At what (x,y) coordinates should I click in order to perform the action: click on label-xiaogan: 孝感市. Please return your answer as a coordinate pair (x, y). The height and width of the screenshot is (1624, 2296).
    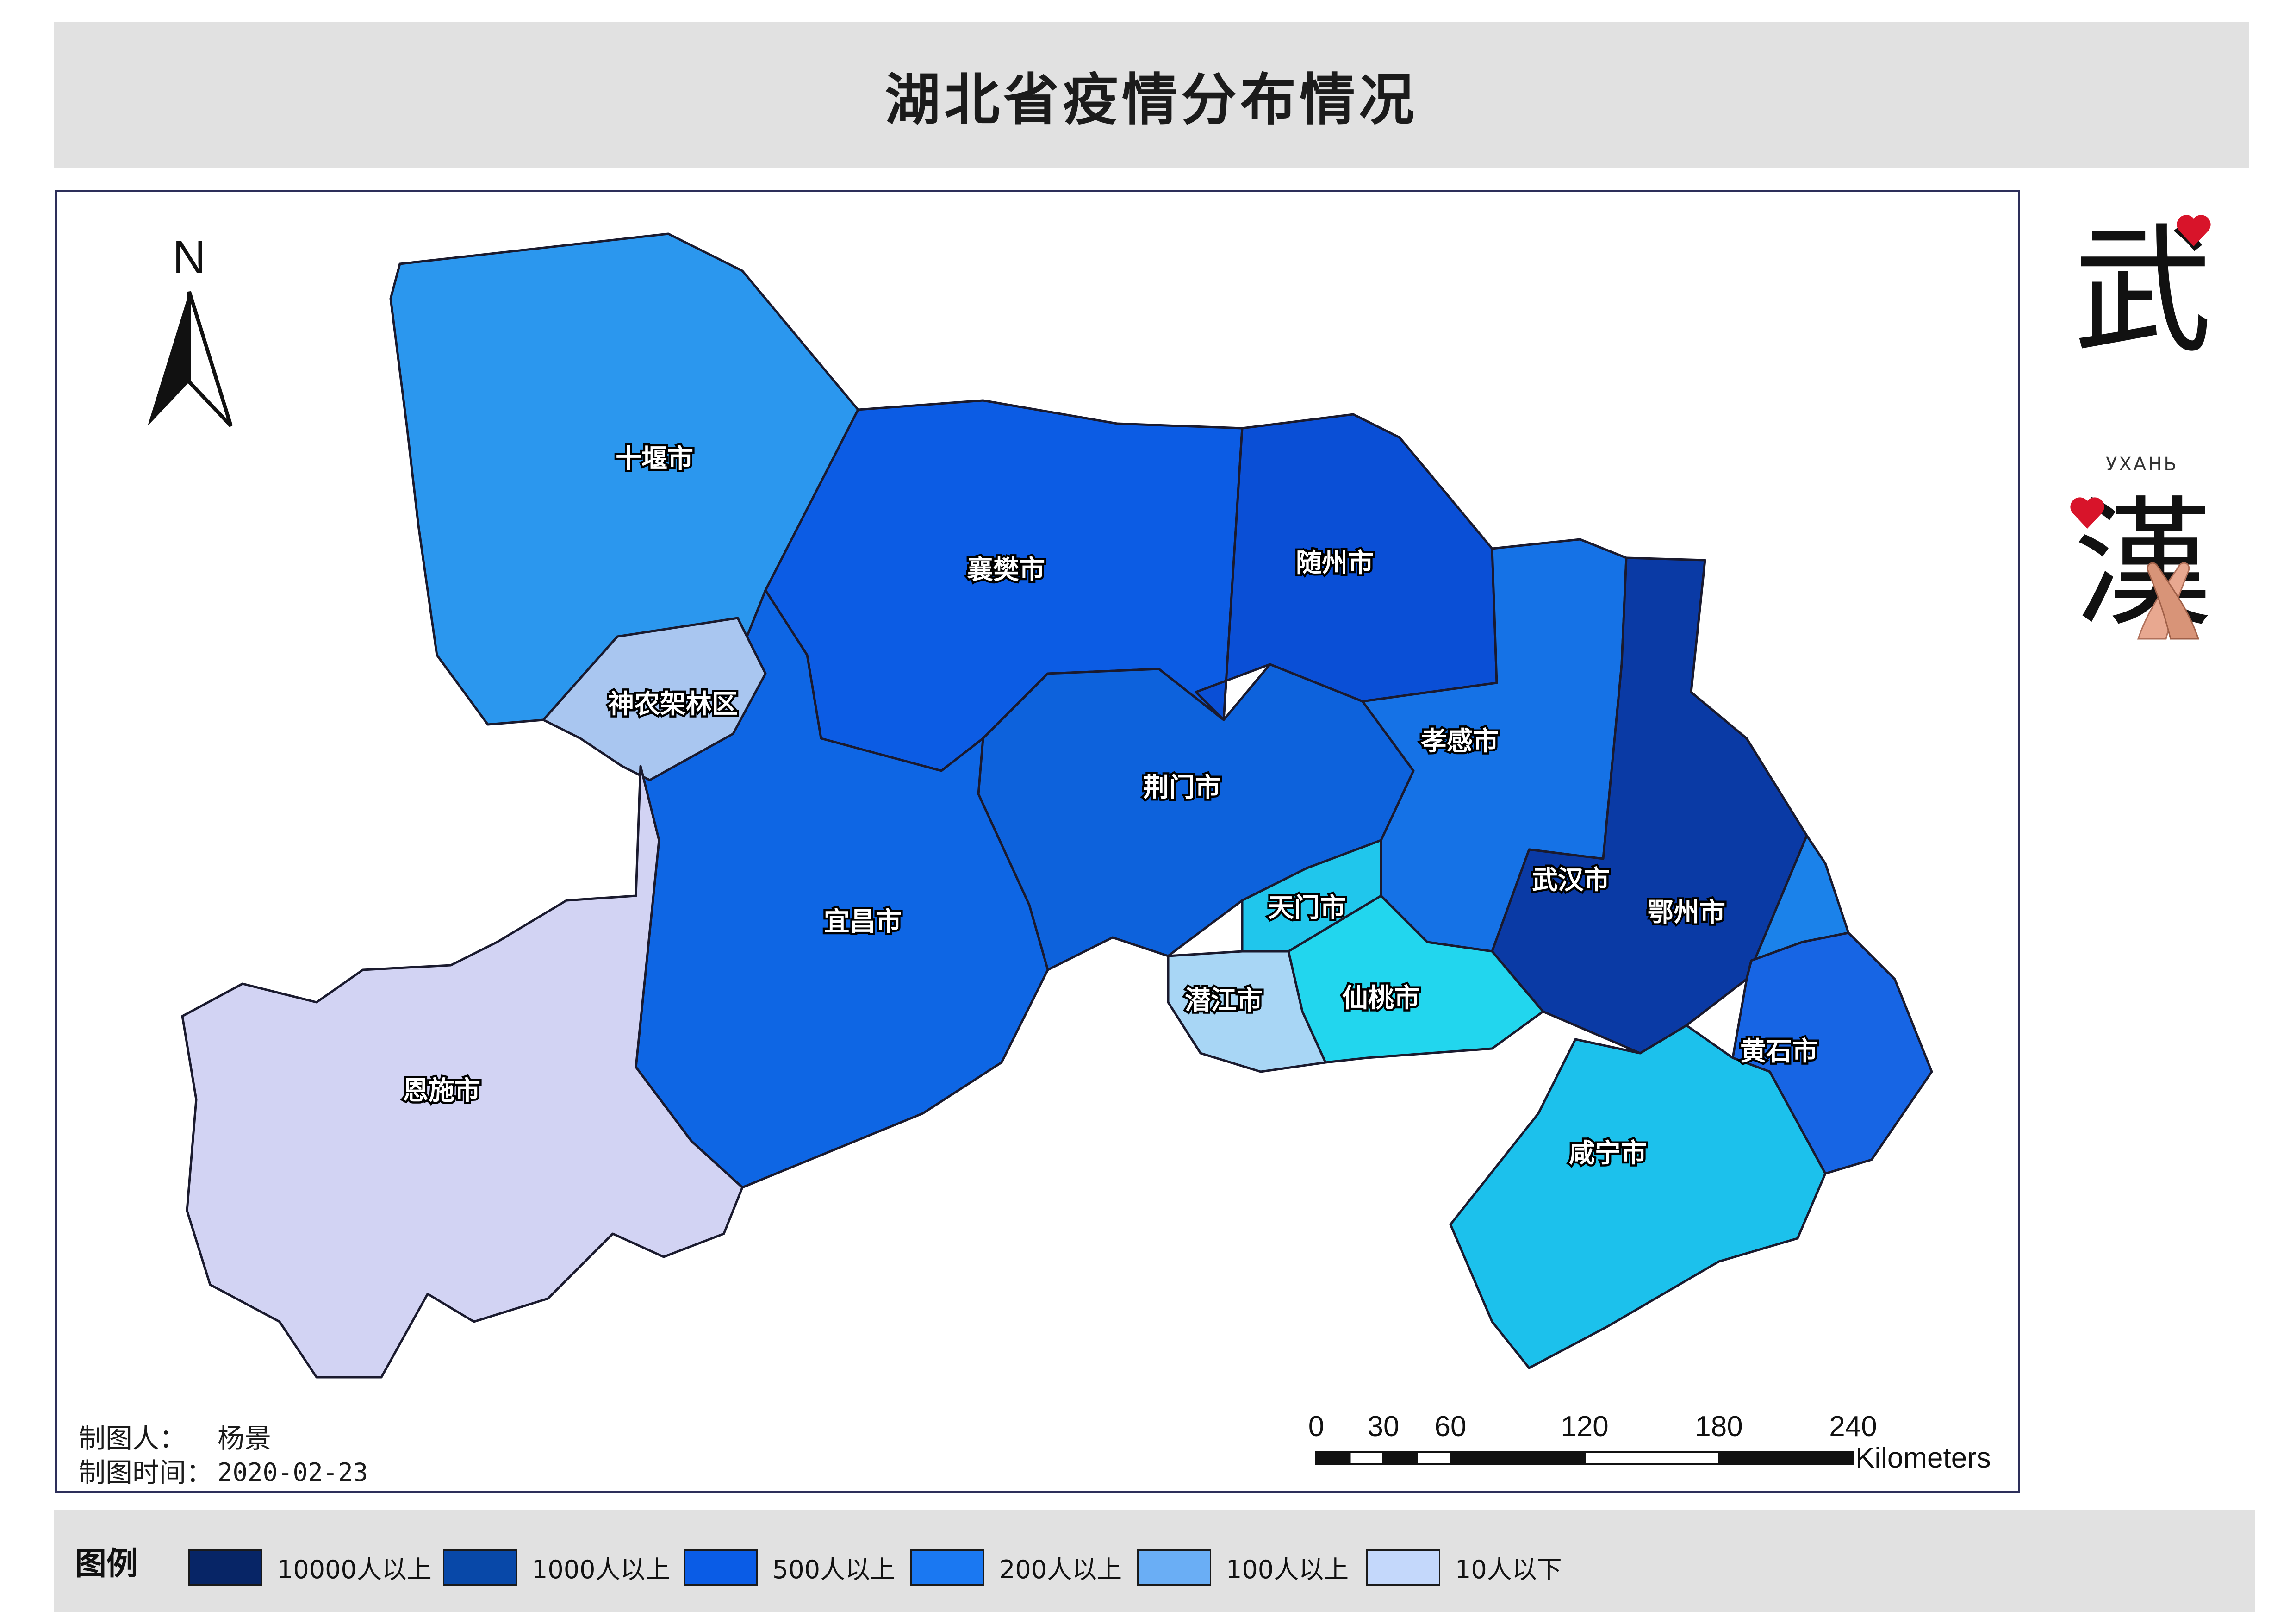
    Looking at the image, I should click on (1460, 741).